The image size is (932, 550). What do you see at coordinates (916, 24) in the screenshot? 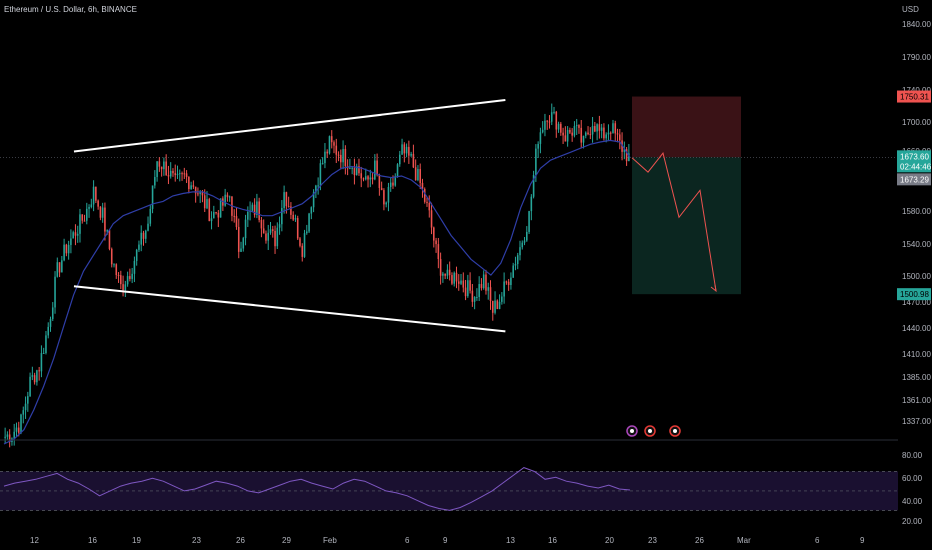
I see `price-tick-label: 1840.00` at bounding box center [916, 24].